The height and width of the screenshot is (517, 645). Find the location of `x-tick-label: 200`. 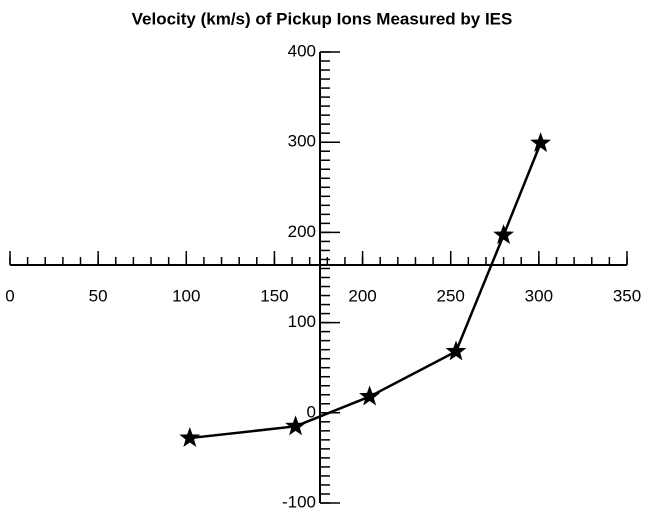

x-tick-label: 200 is located at coordinates (362, 295).